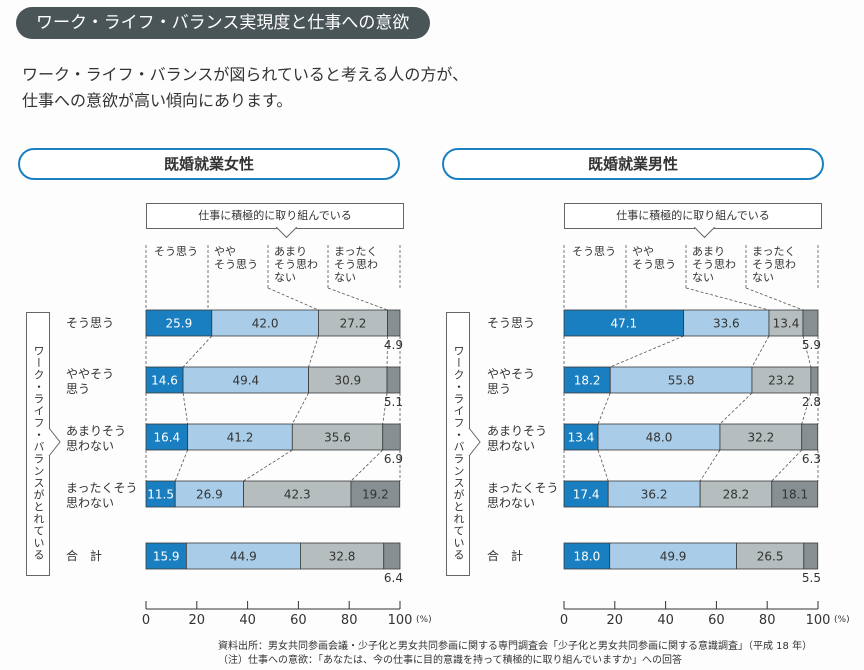 The image size is (864, 670). Describe the element at coordinates (166, 557) in the screenshot. I see `bar-value-label: 15.9` at that location.